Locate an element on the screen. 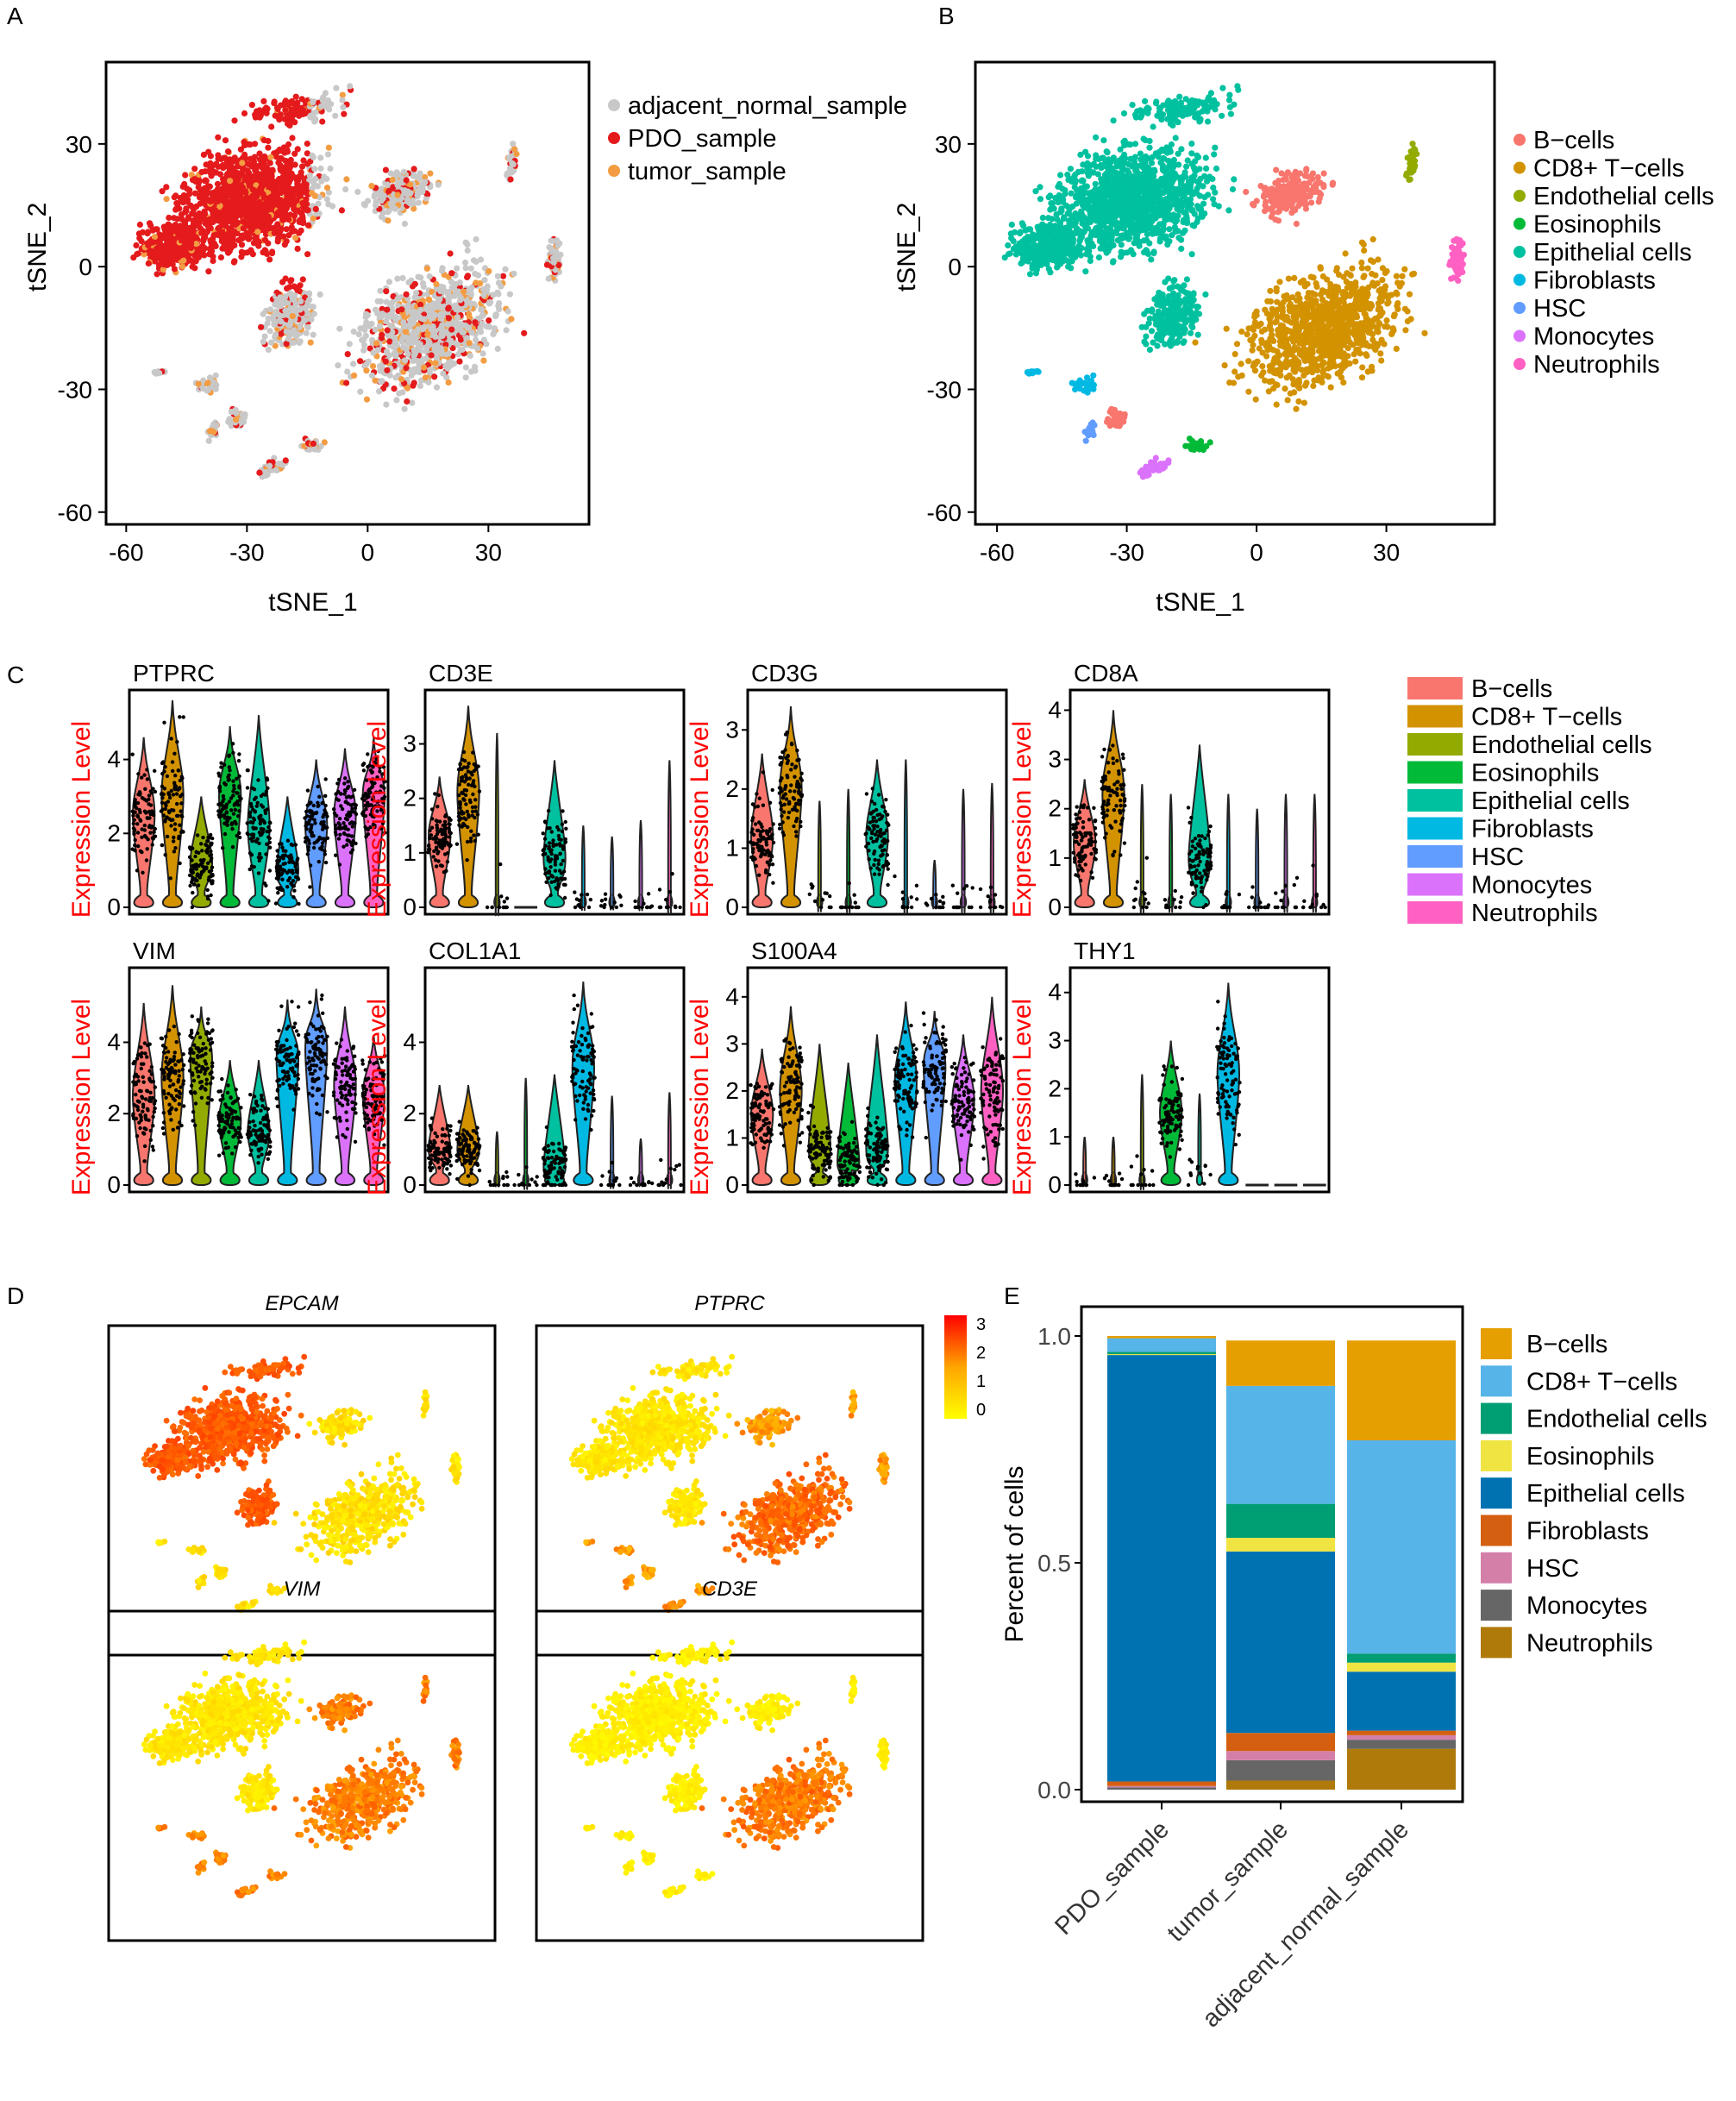 This screenshot has height=2101, width=1736. x-tick-label: 30 is located at coordinates (488, 552).